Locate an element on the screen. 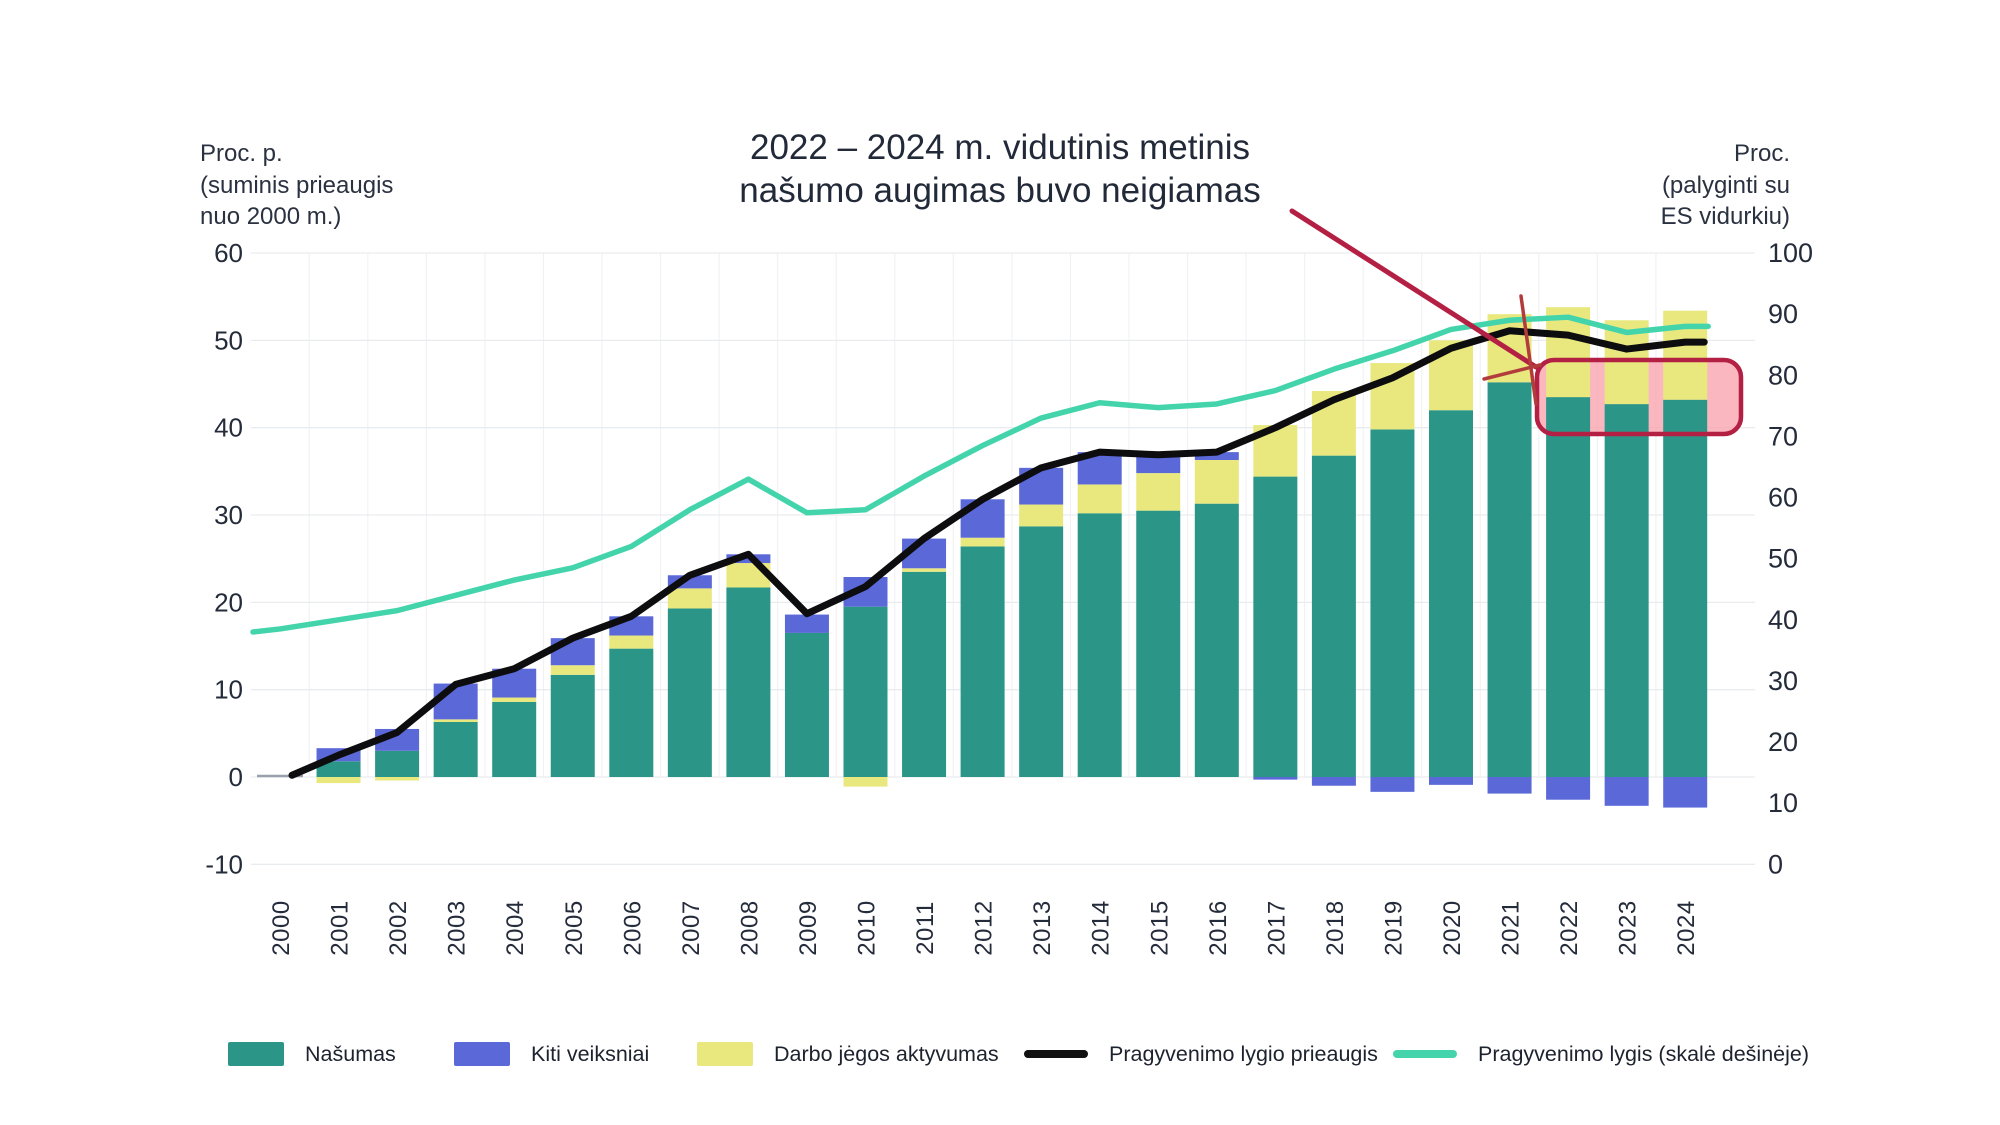 This screenshot has width=2000, height=1125. legend-item-pragyvenimo-lygio-prieaugis: Pragyvenimo lygio prieaugis is located at coordinates (1201, 1054).